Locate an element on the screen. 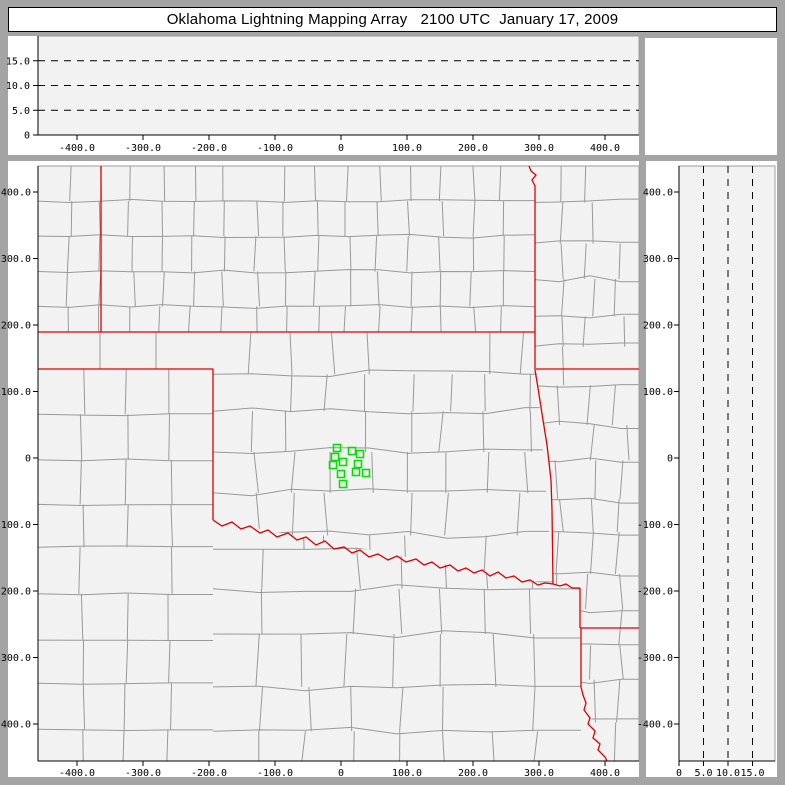 The height and width of the screenshot is (785, 785). lma-stations is located at coordinates (349, 466).